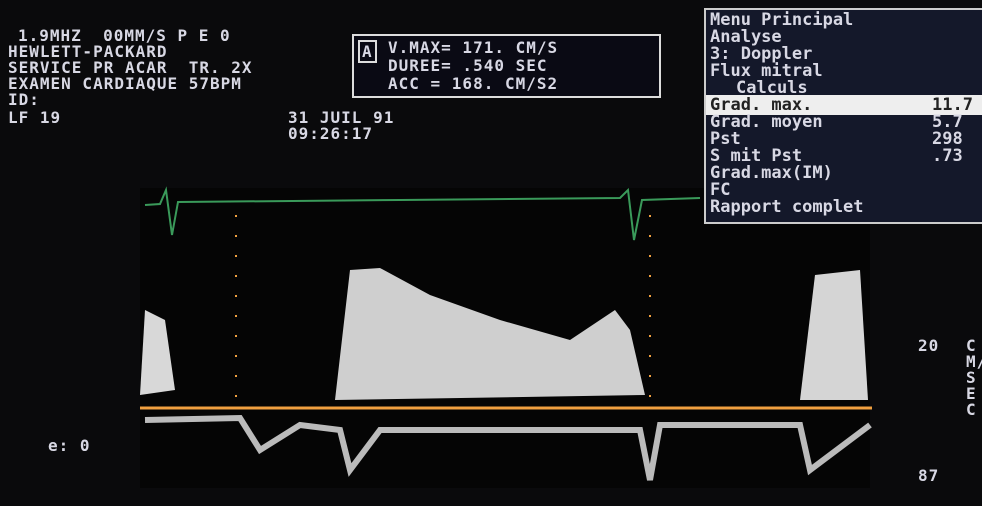 This screenshot has height=506, width=982. I want to click on result-label: Pst, so click(725, 139).